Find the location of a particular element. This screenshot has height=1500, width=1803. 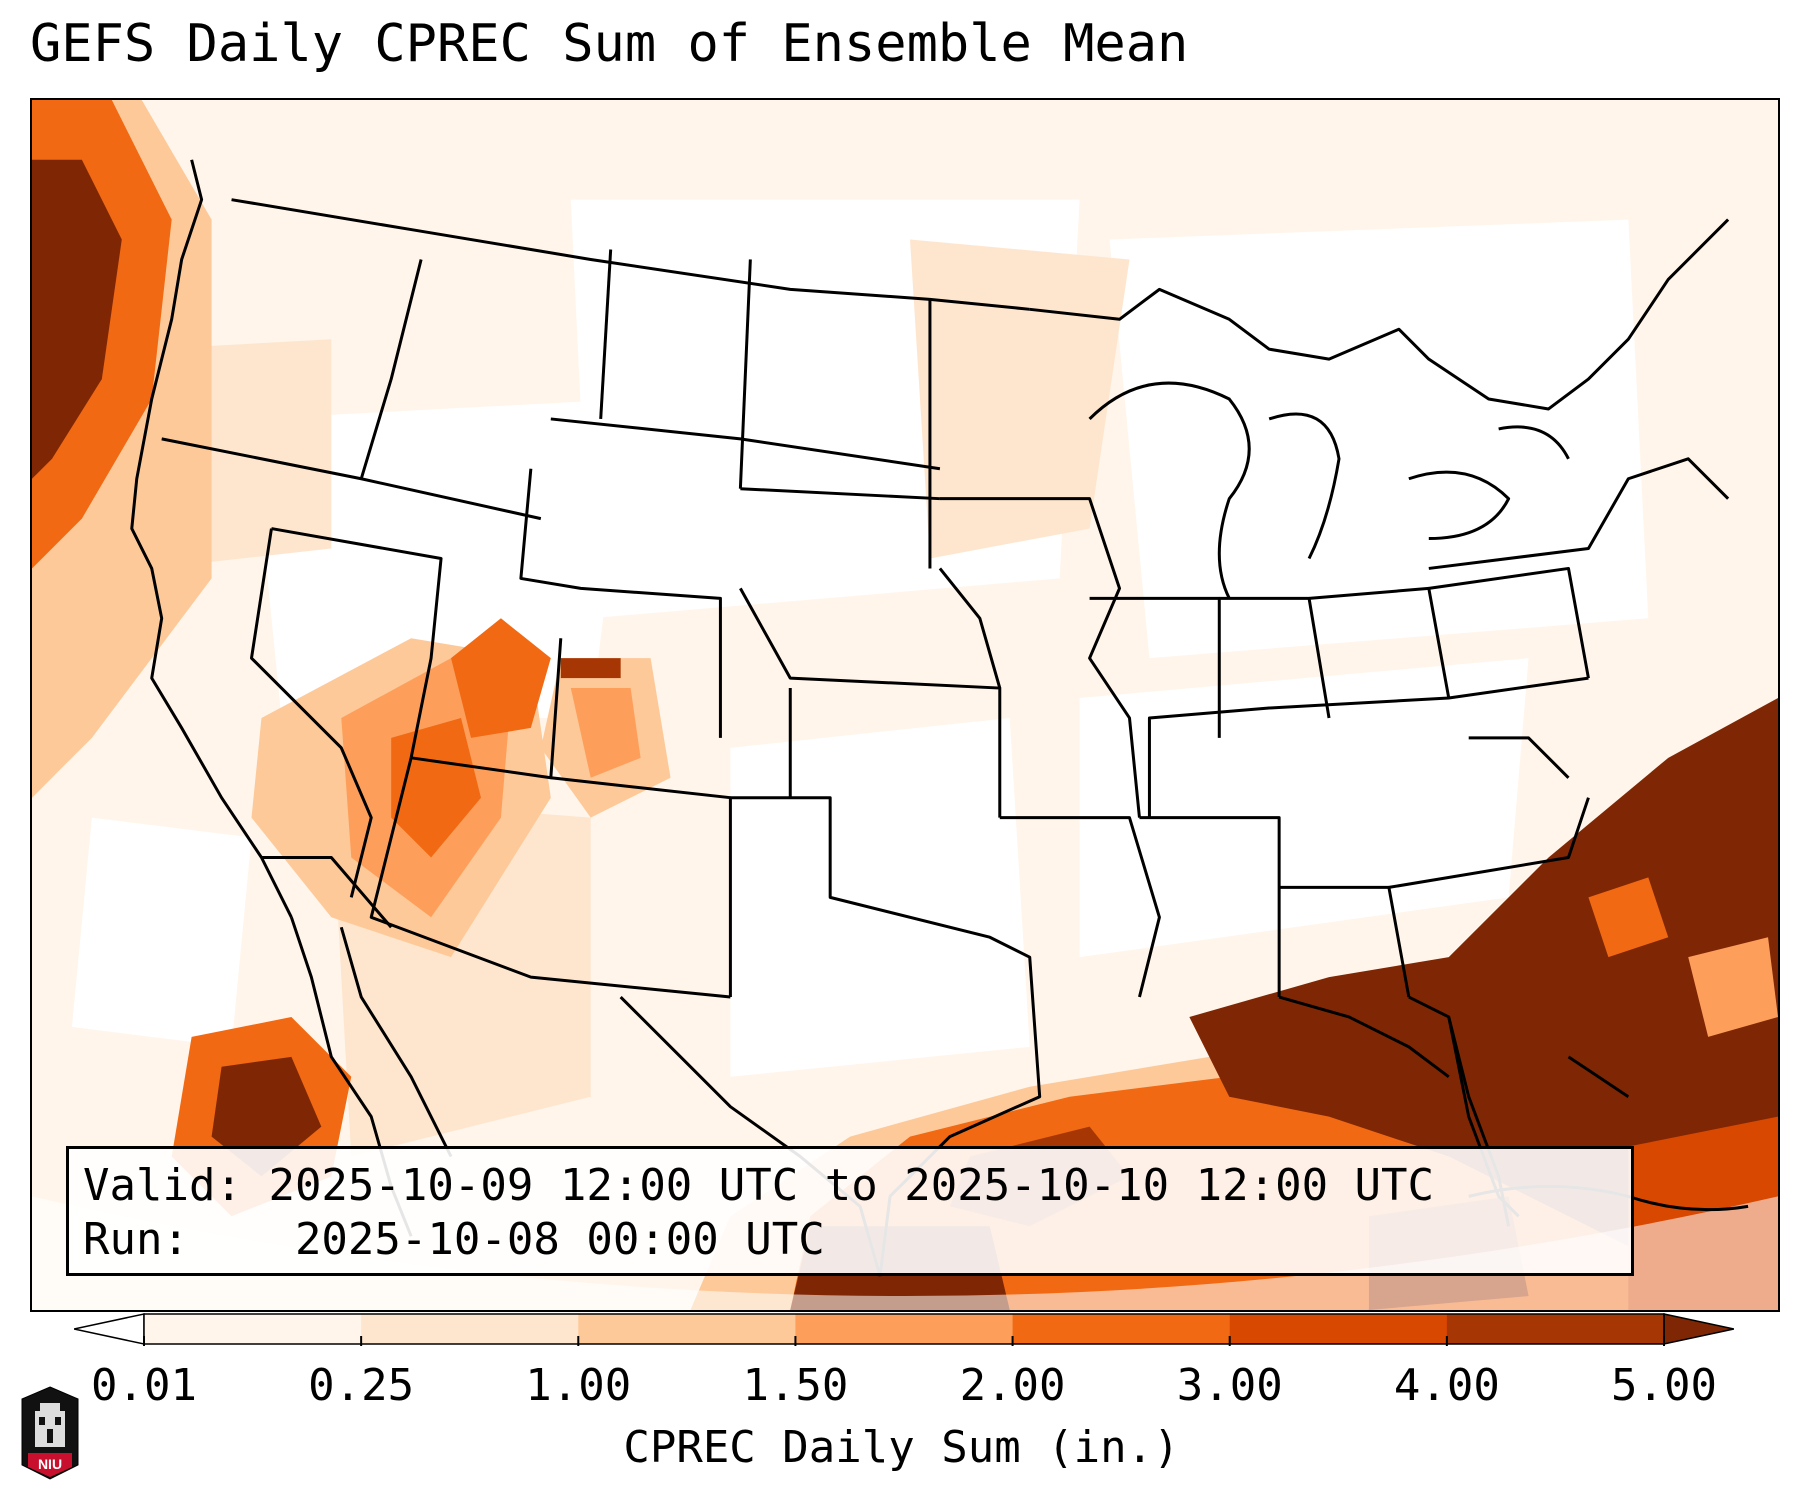

colorbar-tick-label: 3.00 is located at coordinates (1229, 1385).